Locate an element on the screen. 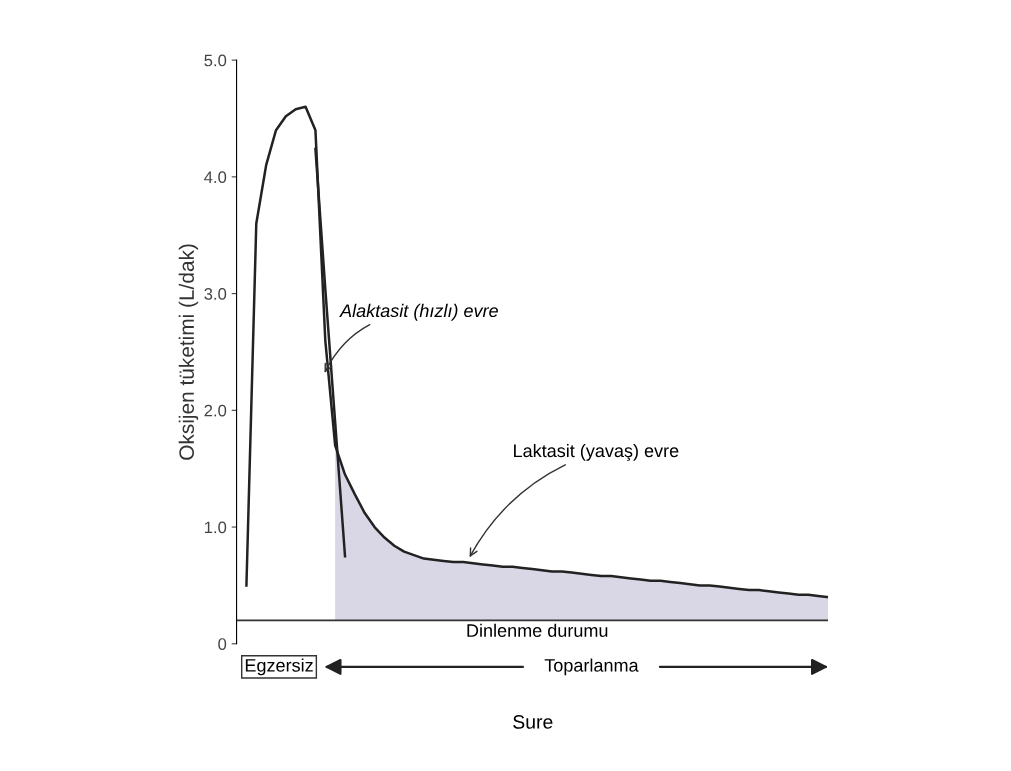 Image resolution: width=1011 pixels, height=771 pixels. y-axis-title: Oksijen tüketimi (L/dak) is located at coordinates (188, 352).